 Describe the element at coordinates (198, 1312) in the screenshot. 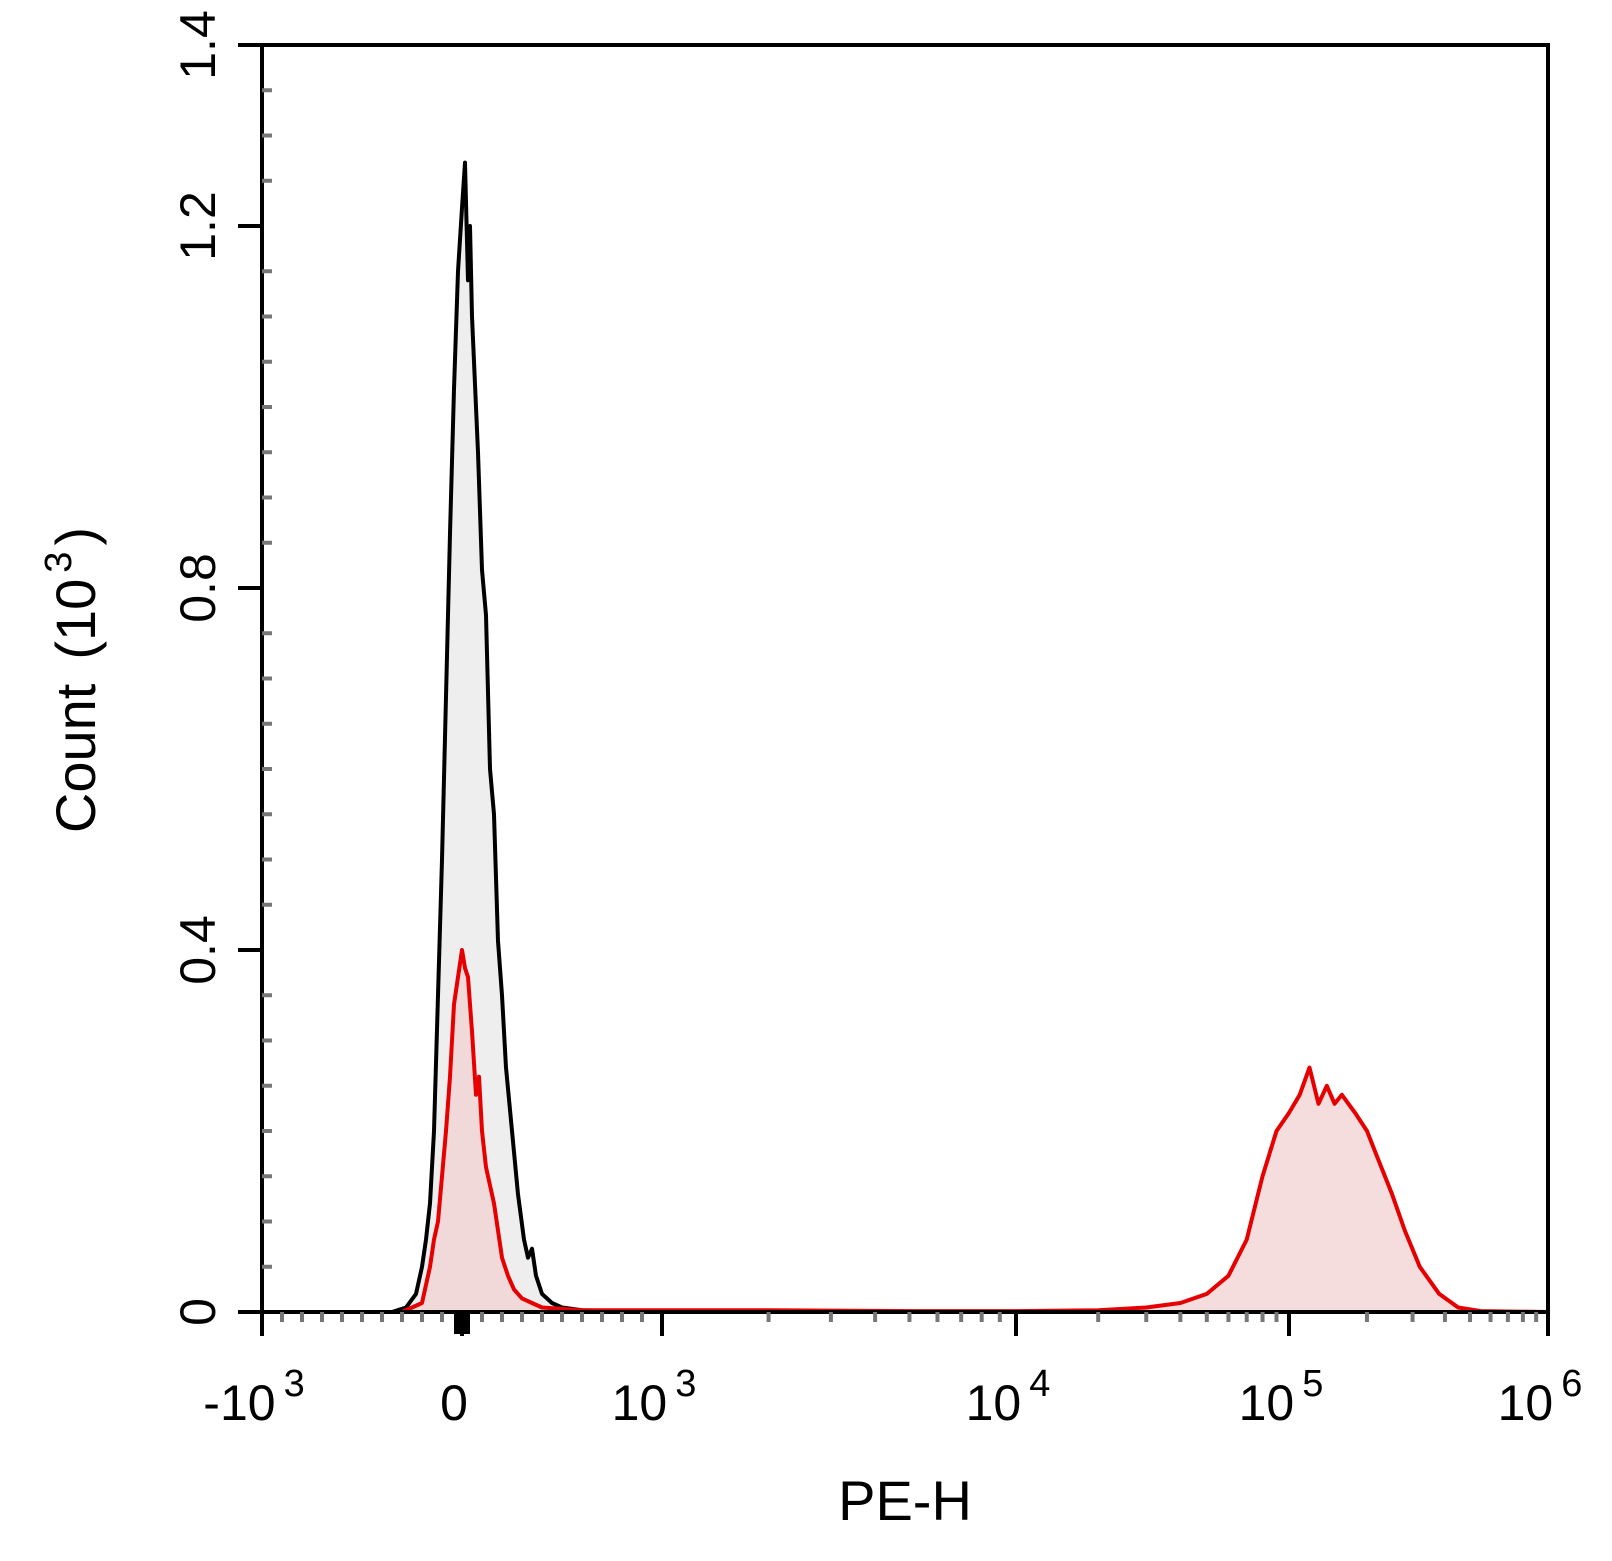

I see `y-tick-label: 0` at that location.